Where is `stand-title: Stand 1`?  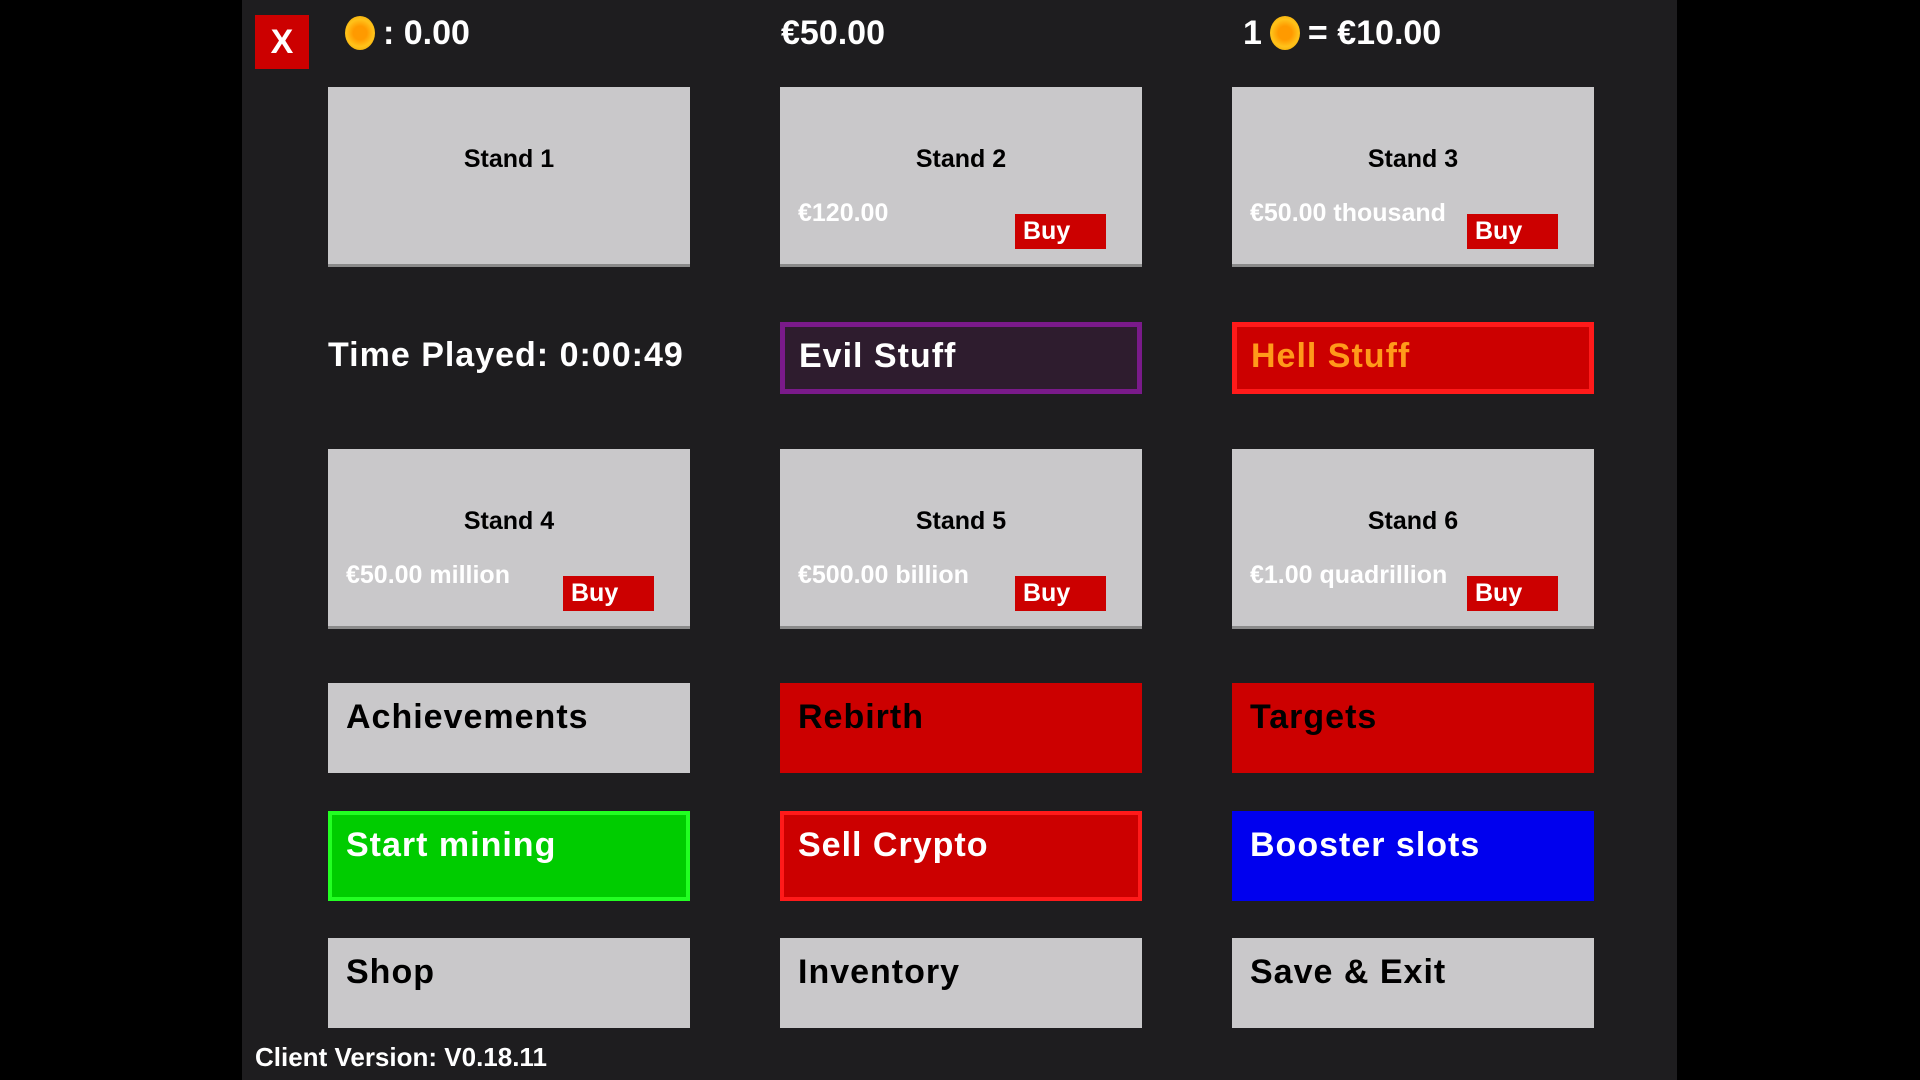 stand-title: Stand 1 is located at coordinates (509, 159).